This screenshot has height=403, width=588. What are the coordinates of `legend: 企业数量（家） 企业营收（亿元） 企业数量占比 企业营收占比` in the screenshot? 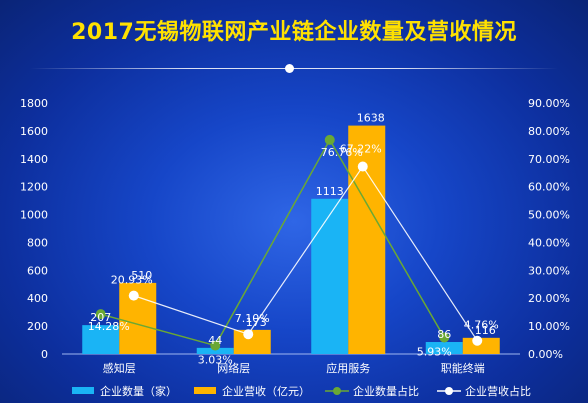 It's located at (301, 391).